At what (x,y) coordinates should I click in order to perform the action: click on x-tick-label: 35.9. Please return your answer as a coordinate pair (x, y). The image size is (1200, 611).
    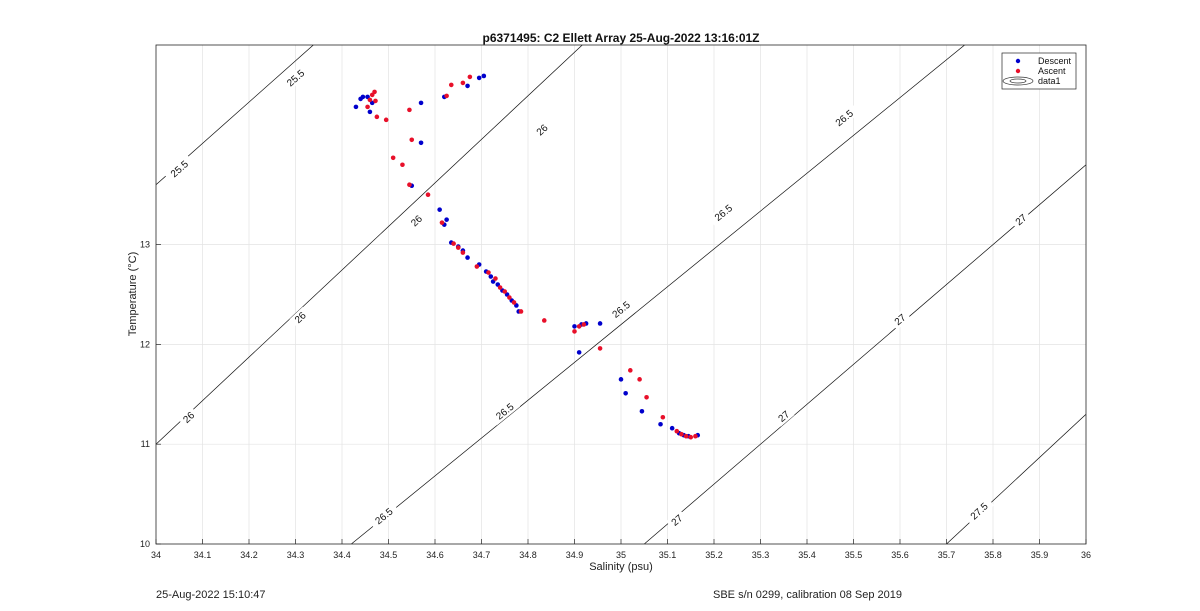
    Looking at the image, I should click on (1040, 555).